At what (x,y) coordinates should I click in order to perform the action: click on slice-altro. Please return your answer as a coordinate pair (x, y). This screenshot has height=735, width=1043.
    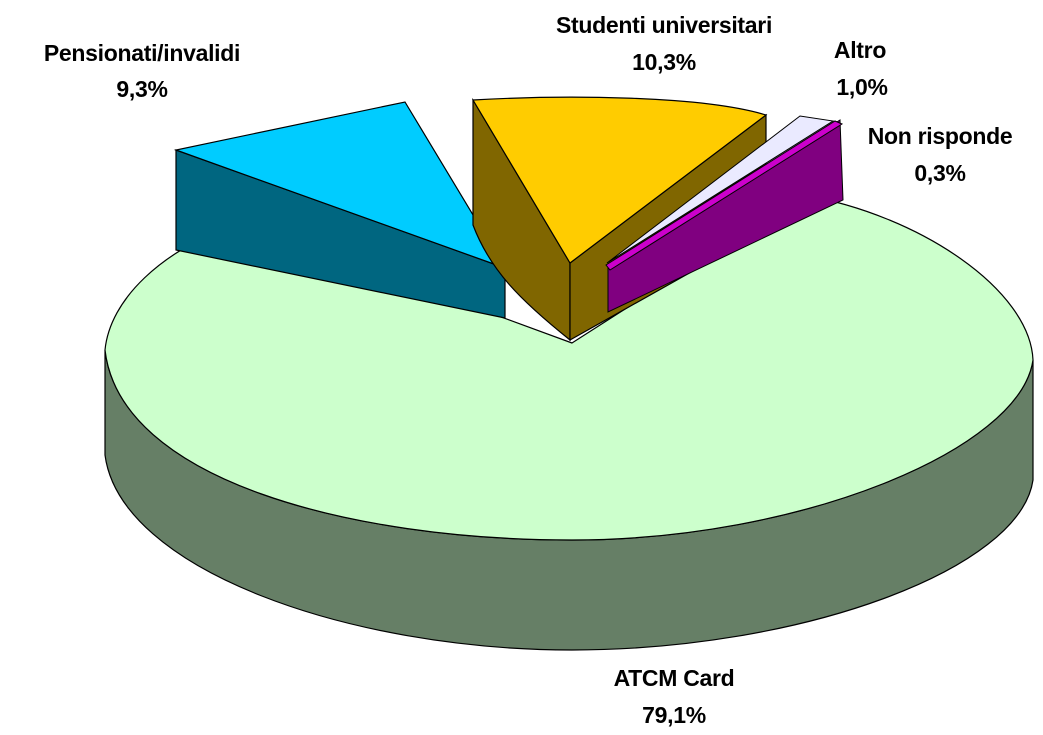
    Looking at the image, I should click on (720, 189).